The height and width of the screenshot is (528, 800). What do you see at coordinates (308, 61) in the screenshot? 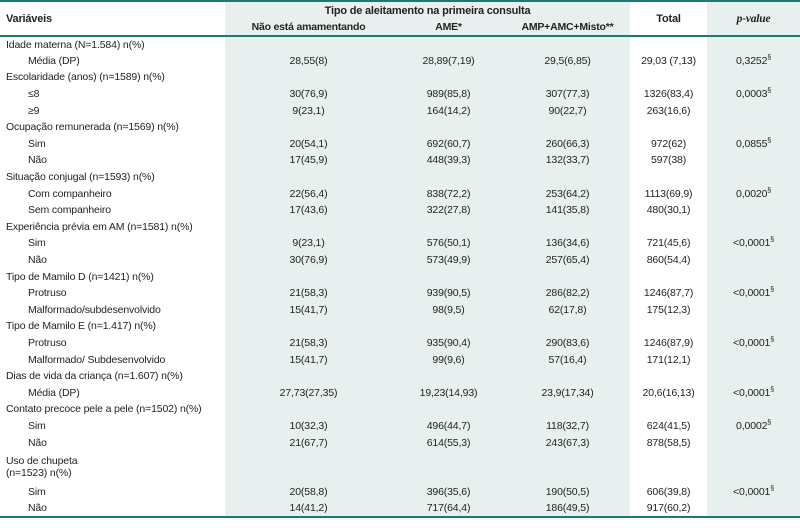
I see `cell-not-breastfeeding: 28,55(8)` at bounding box center [308, 61].